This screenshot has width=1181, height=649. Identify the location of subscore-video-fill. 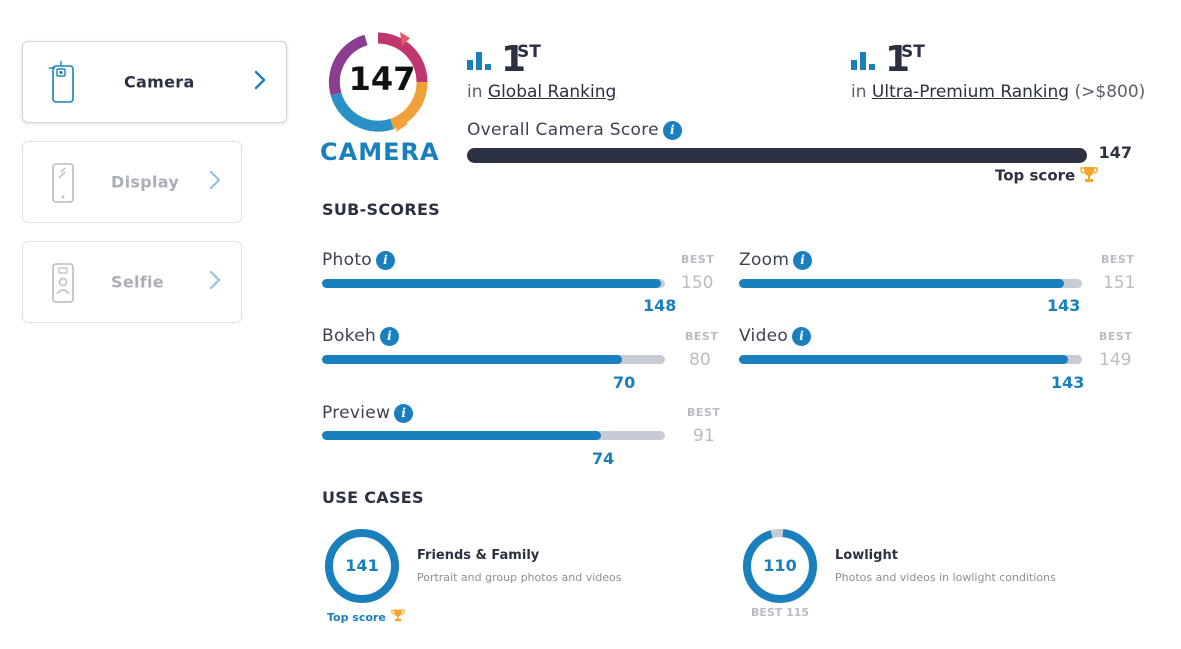
(904, 359).